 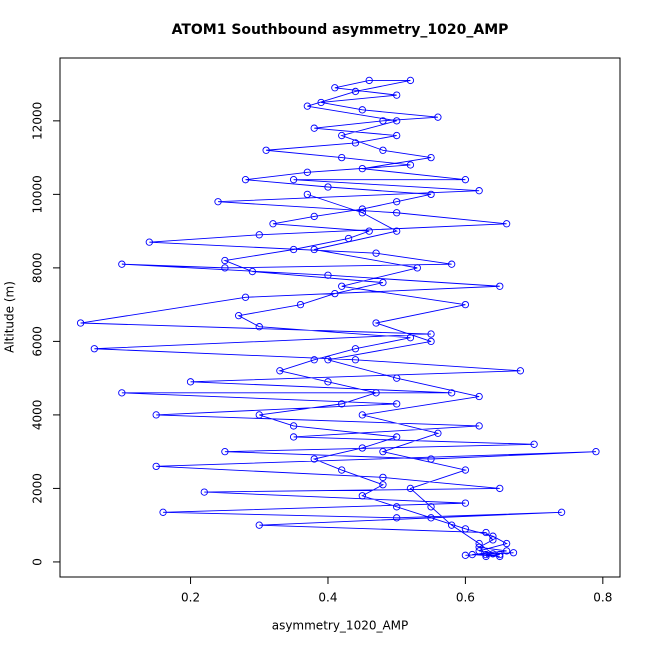 I want to click on y-tick-label: 8000, so click(x=38, y=268).